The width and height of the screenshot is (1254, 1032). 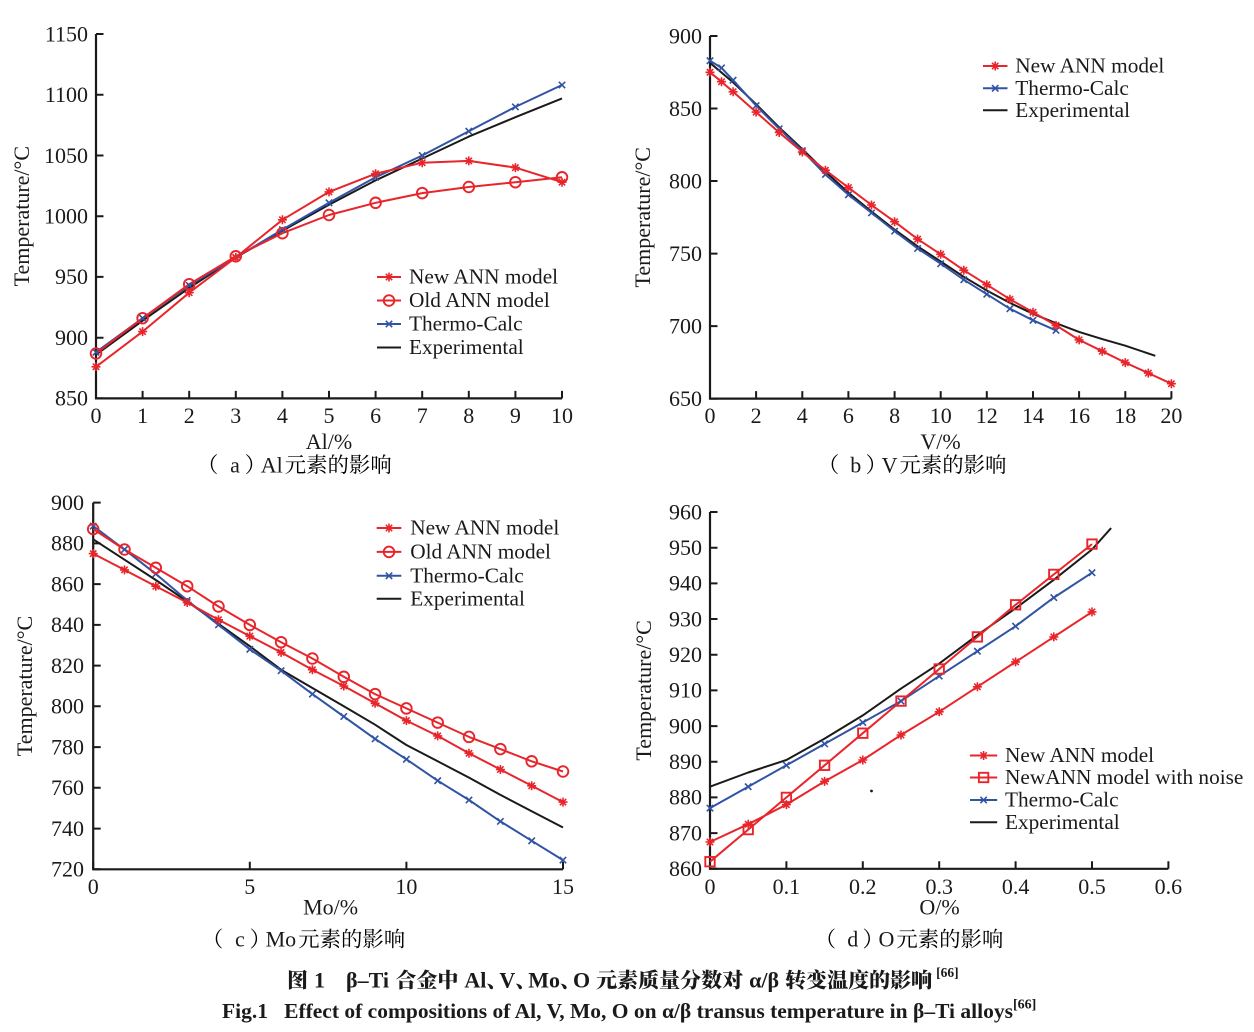 What do you see at coordinates (67, 869) in the screenshot?
I see `svg-text: 720` at bounding box center [67, 869].